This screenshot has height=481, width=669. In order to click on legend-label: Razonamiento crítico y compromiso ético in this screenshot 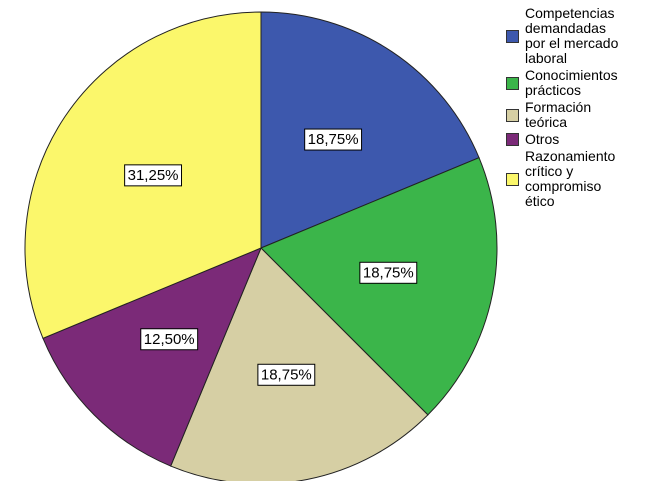, I will do `click(570, 178)`.